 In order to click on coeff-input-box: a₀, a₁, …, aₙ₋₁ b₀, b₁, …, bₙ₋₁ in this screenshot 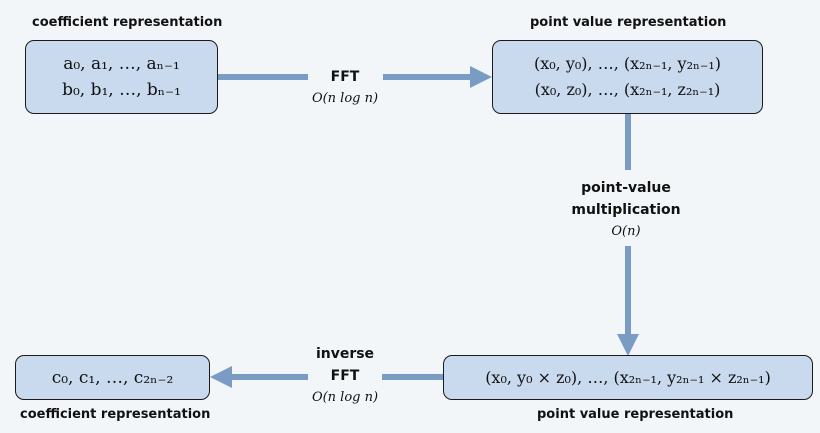, I will do `click(121, 77)`.